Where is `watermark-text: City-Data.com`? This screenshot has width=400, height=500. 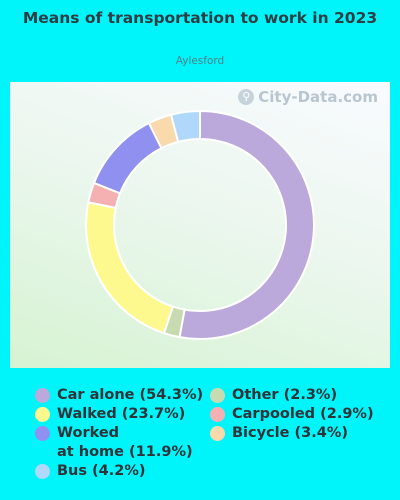
watermark-text: City-Data.com is located at coordinates (318, 97).